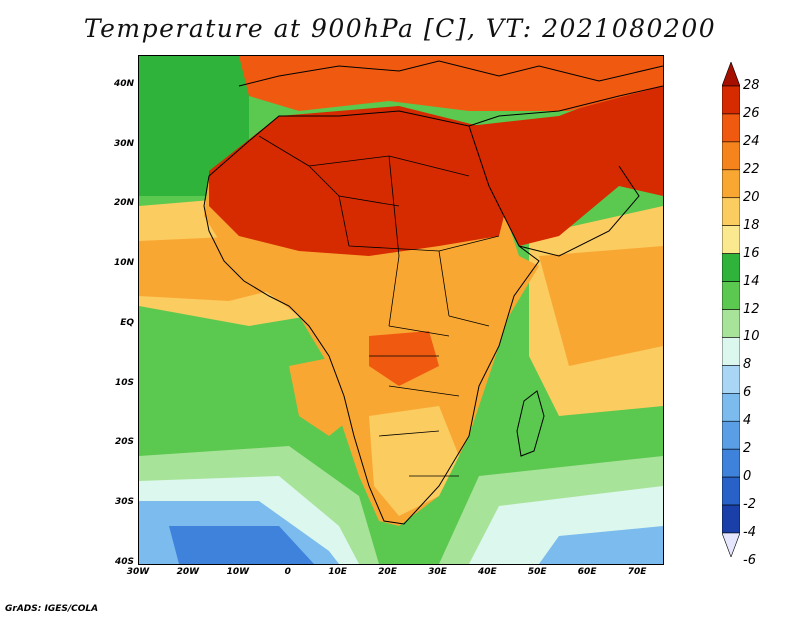 This screenshot has width=800, height=618. Describe the element at coordinates (566, 161) in the screenshot. I see `field-arabia` at that location.